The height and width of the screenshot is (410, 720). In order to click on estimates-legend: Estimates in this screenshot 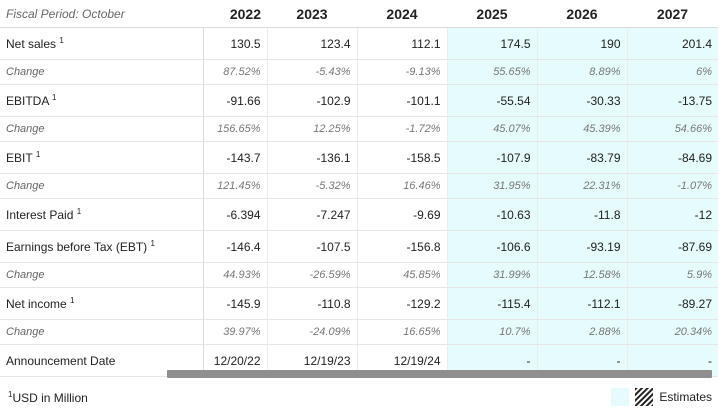, I will do `click(661, 397)`.